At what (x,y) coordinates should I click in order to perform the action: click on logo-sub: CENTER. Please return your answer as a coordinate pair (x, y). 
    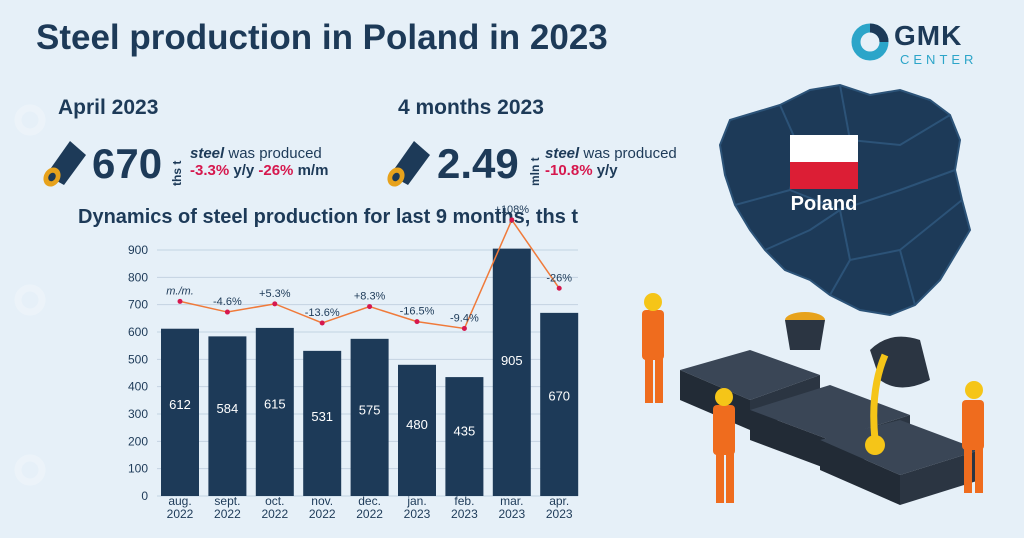
    Looking at the image, I should click on (939, 59).